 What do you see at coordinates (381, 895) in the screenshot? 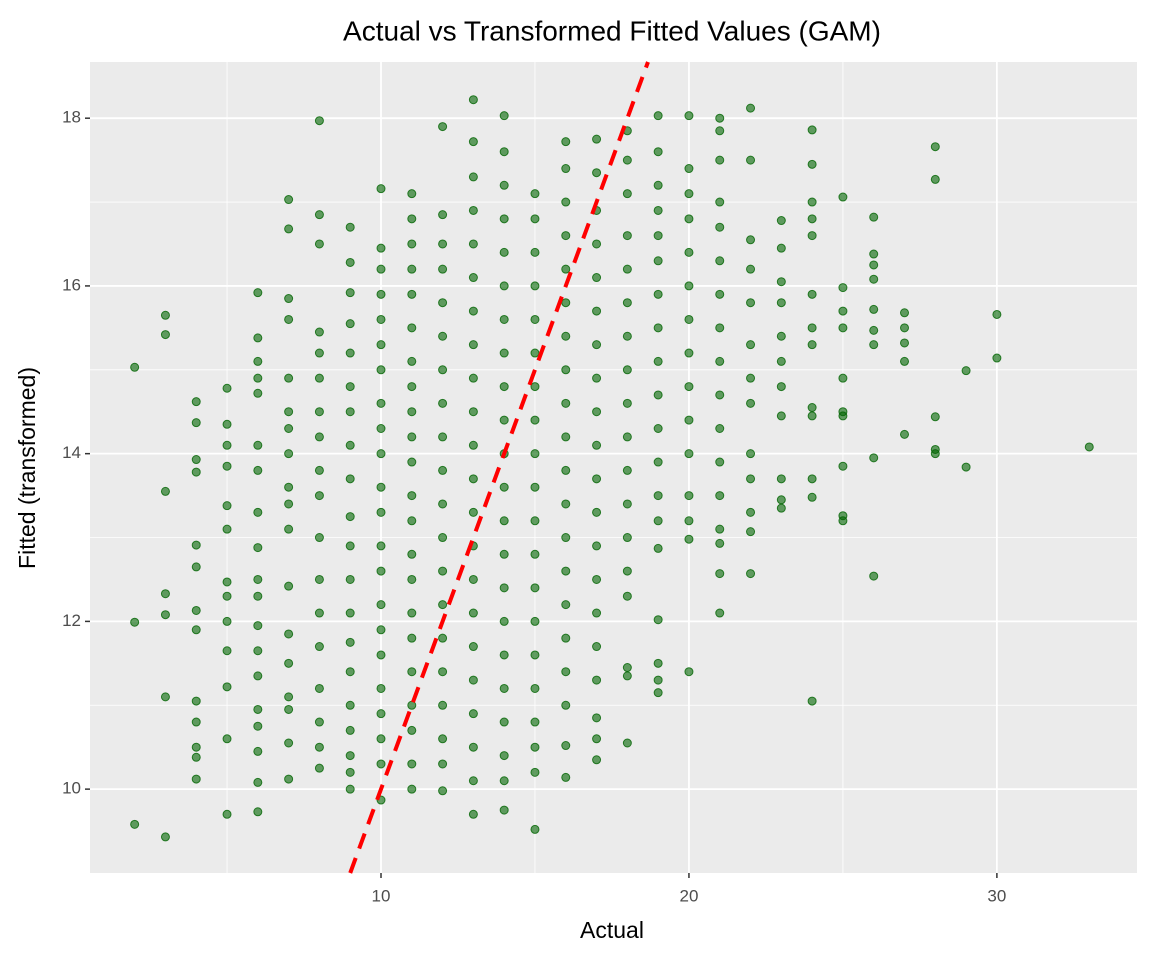
I see `x-tick-label: 10` at bounding box center [381, 895].